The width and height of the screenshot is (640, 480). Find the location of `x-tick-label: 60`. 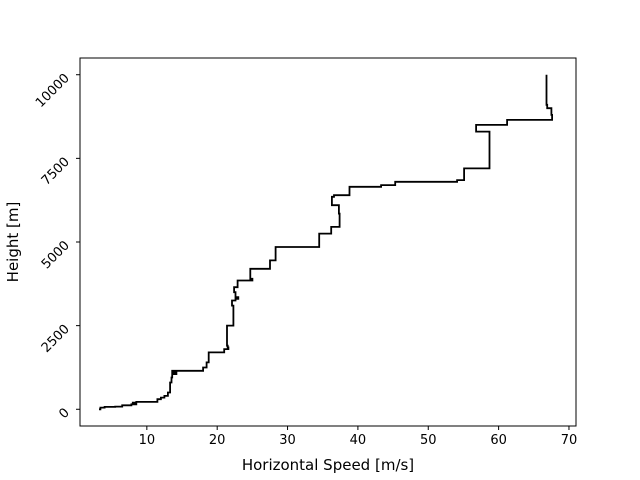

x-tick-label: 60 is located at coordinates (498, 440).